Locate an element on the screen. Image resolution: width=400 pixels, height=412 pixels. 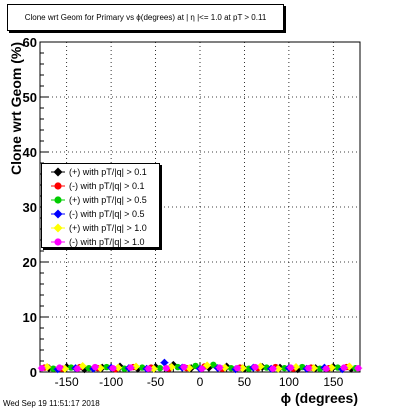
legend-entry: (+) with pT/|q| > 0.5 is located at coordinates (100, 200).